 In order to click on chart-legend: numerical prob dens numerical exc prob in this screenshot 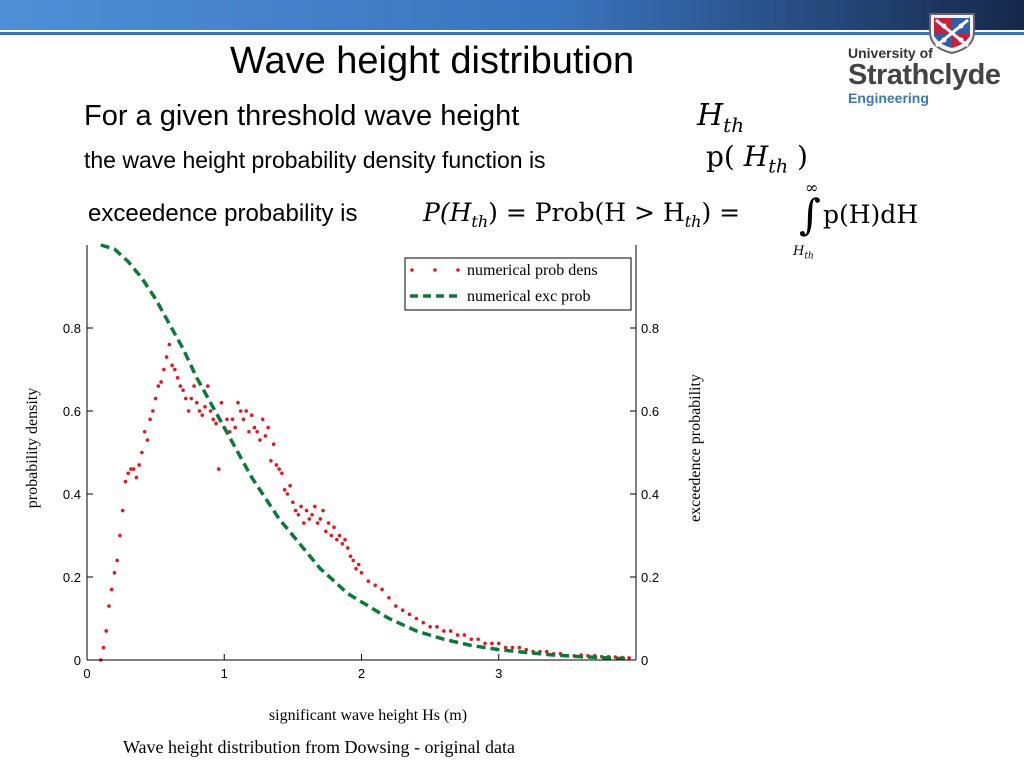, I will do `click(518, 284)`.